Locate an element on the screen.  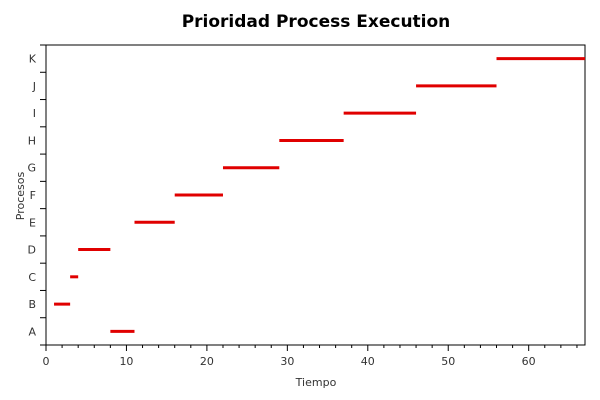
x-tick-label: 10 is located at coordinates (126, 361).